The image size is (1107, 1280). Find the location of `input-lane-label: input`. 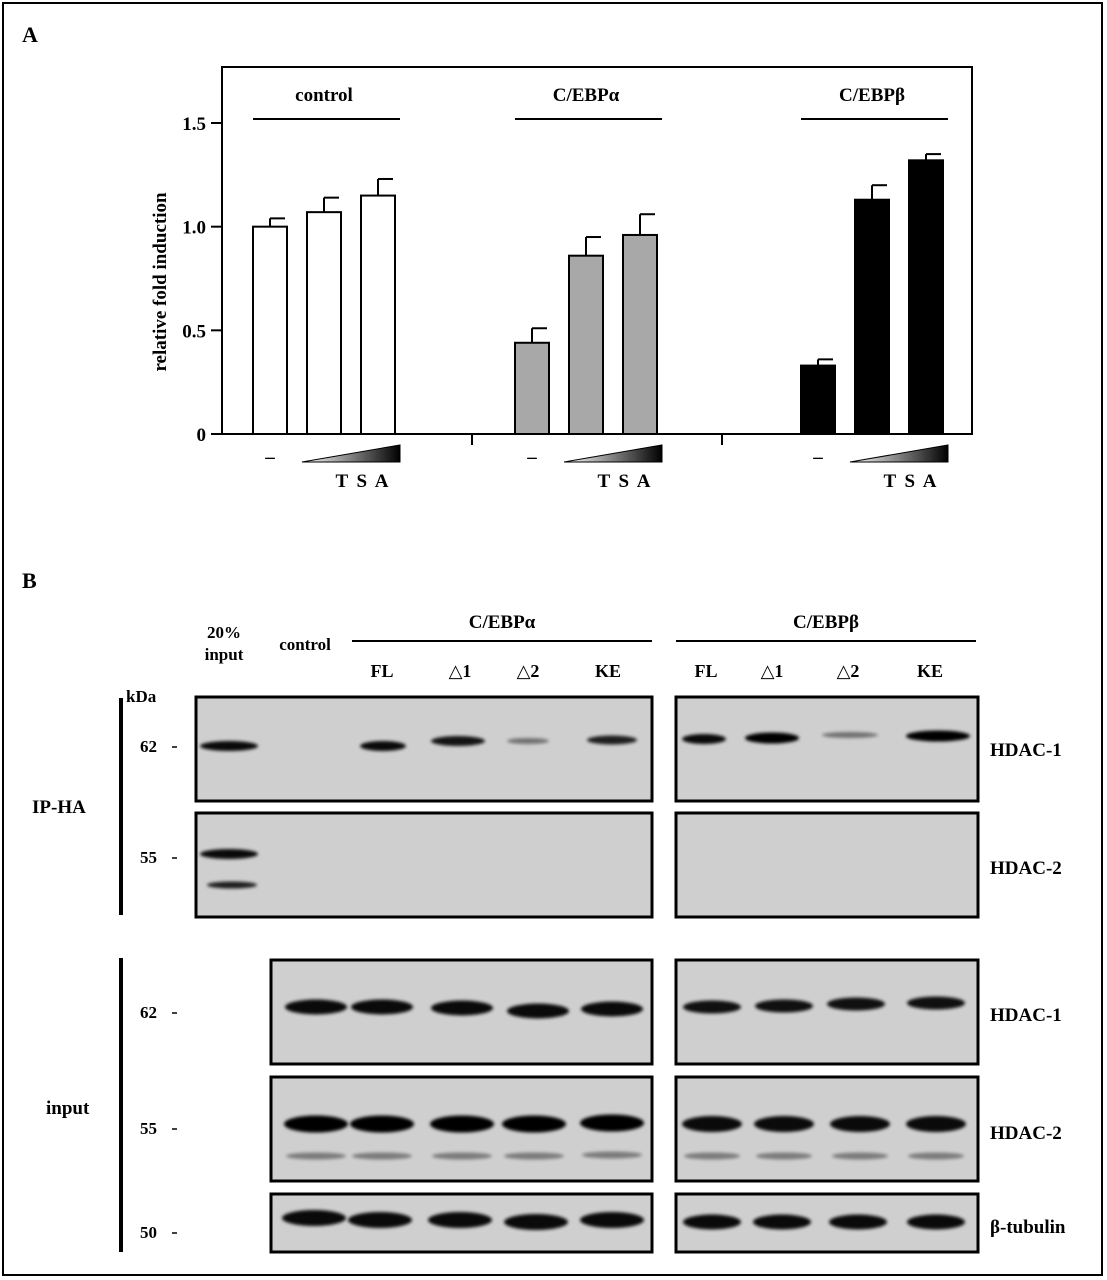

input-lane-label: input is located at coordinates (224, 654).